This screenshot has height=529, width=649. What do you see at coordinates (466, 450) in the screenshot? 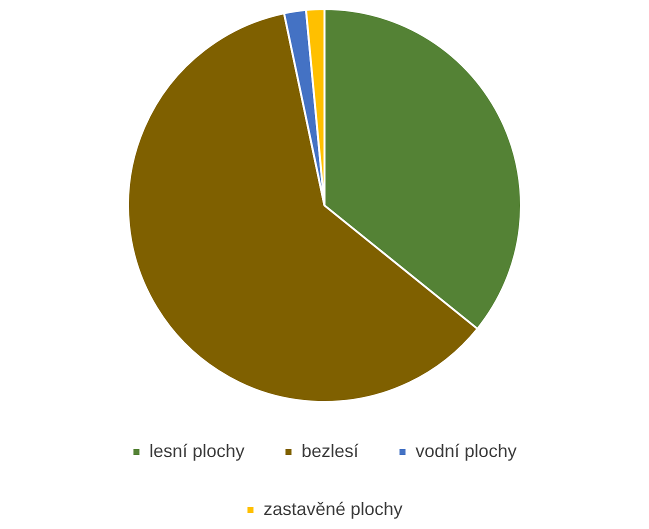
I see `legend-label: vodní plochy` at bounding box center [466, 450].